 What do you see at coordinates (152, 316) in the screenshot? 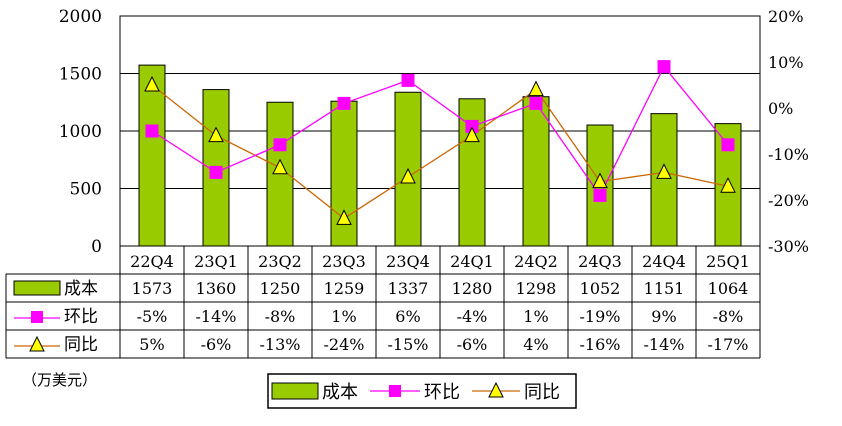
I see `table-cell-value: -5%` at bounding box center [152, 316].